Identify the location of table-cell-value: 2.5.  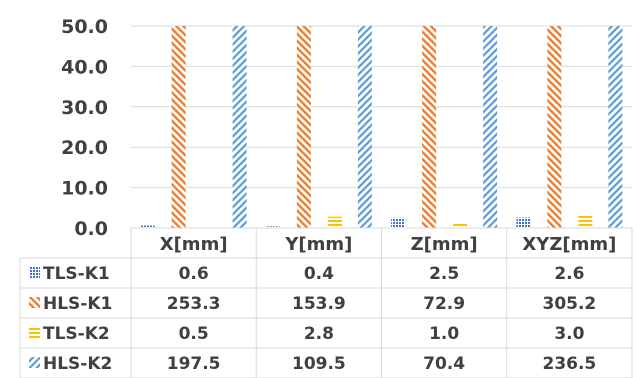
(444, 274).